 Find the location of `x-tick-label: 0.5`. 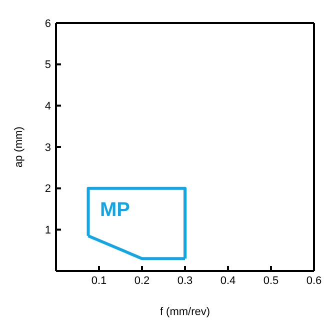

x-tick-label: 0.5 is located at coordinates (271, 280).